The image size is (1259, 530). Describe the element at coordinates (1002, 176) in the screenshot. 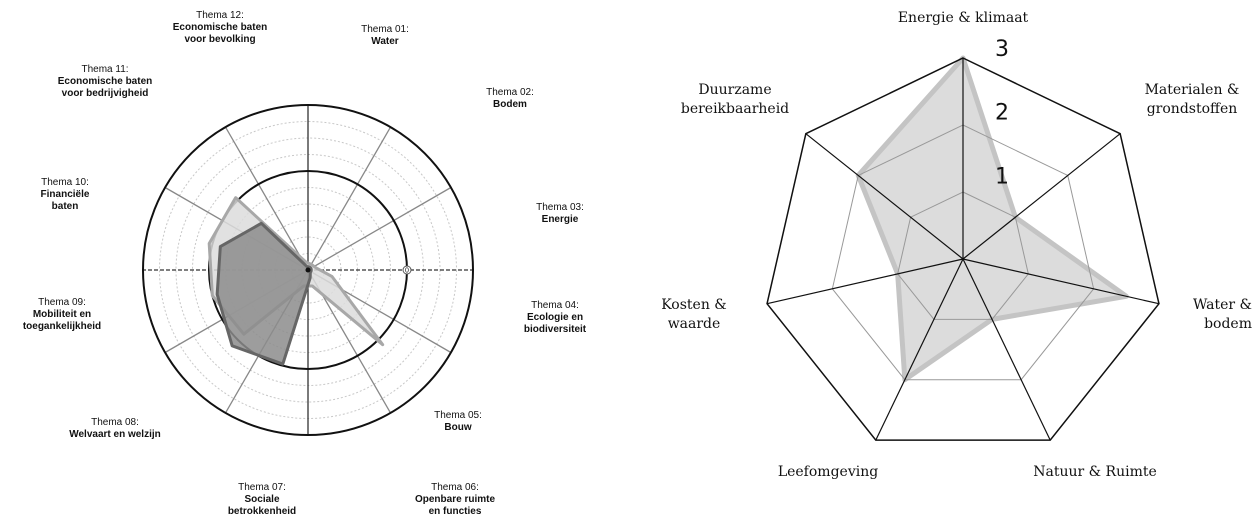

I see `r-tick-label: 1` at that location.